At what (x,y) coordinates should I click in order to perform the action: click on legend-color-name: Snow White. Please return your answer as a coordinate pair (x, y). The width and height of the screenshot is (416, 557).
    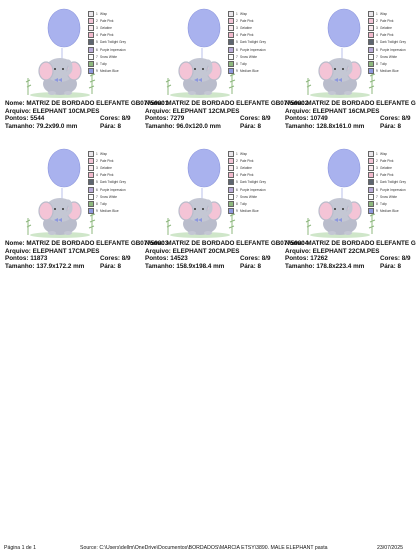
    Looking at the image, I should click on (249, 196).